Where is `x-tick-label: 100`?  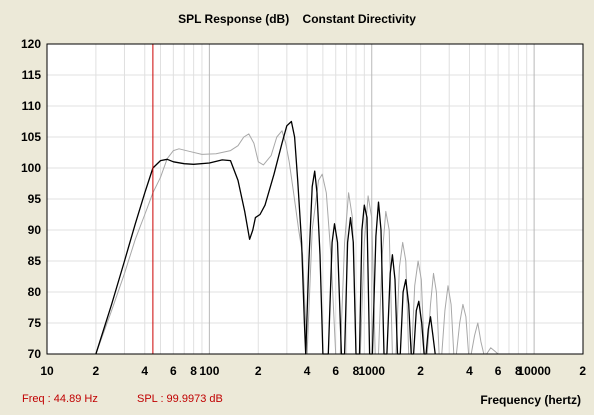 x-tick-label: 100 is located at coordinates (209, 371).